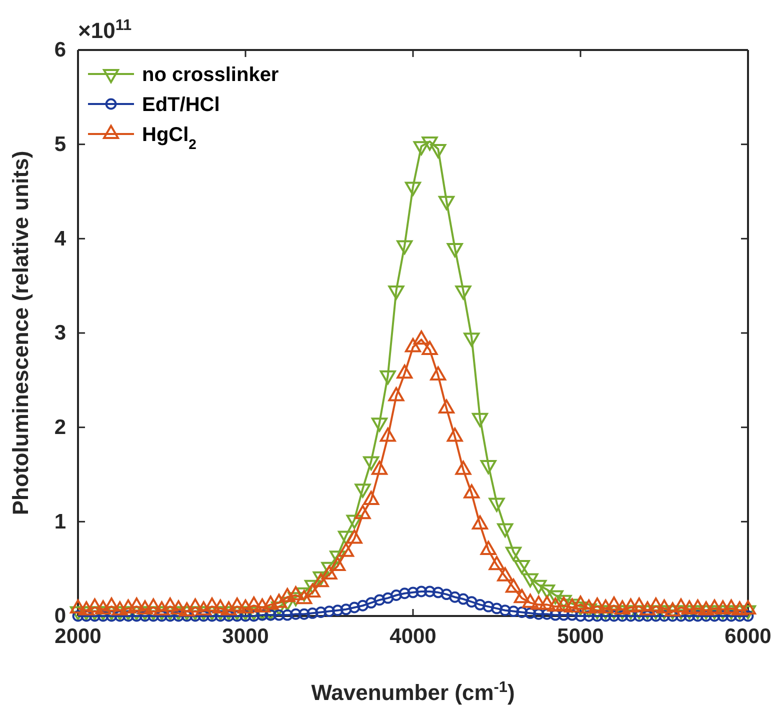 The image size is (778, 717). Describe the element at coordinates (169, 138) in the screenshot. I see `legend-label: HgCl$_{2}$` at that location.